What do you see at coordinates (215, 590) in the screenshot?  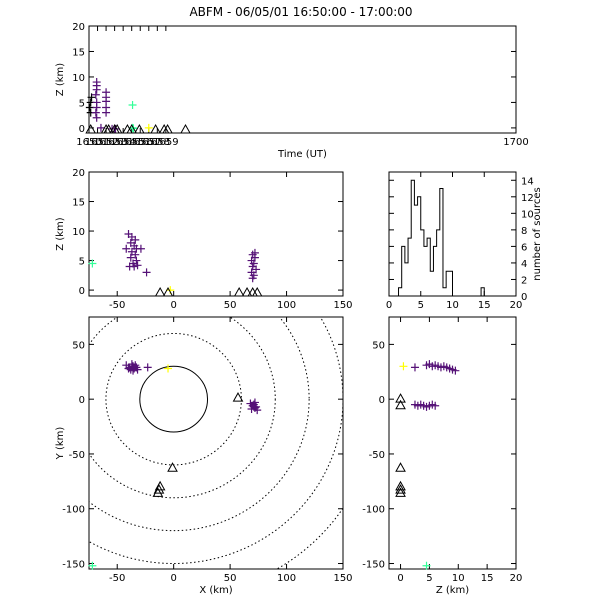 I see `x-axis-label: X (km)` at bounding box center [215, 590].